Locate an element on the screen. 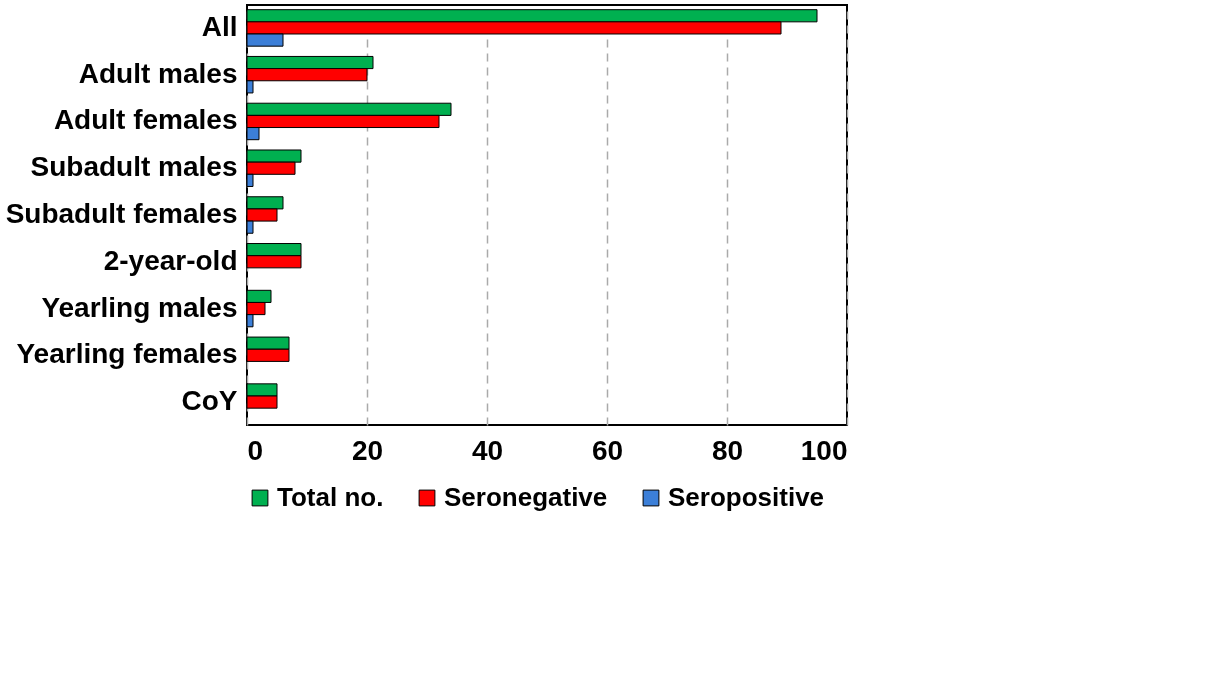 The height and width of the screenshot is (696, 1211). y-tick-label: Yearling males is located at coordinates (139, 307).